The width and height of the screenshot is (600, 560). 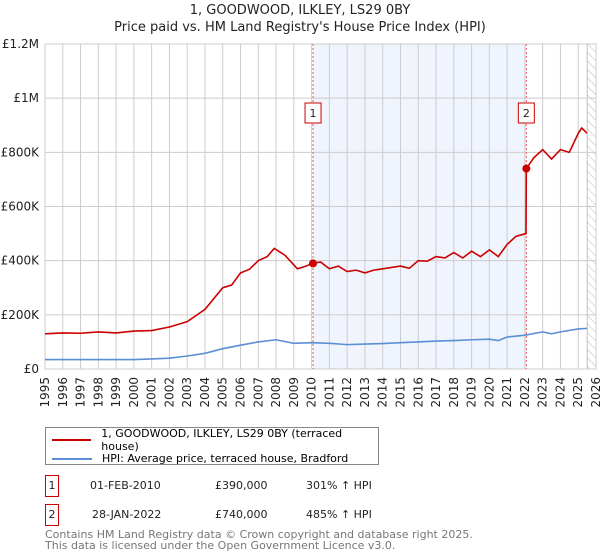 I want to click on x-tick-label: 2019, so click(x=472, y=392).